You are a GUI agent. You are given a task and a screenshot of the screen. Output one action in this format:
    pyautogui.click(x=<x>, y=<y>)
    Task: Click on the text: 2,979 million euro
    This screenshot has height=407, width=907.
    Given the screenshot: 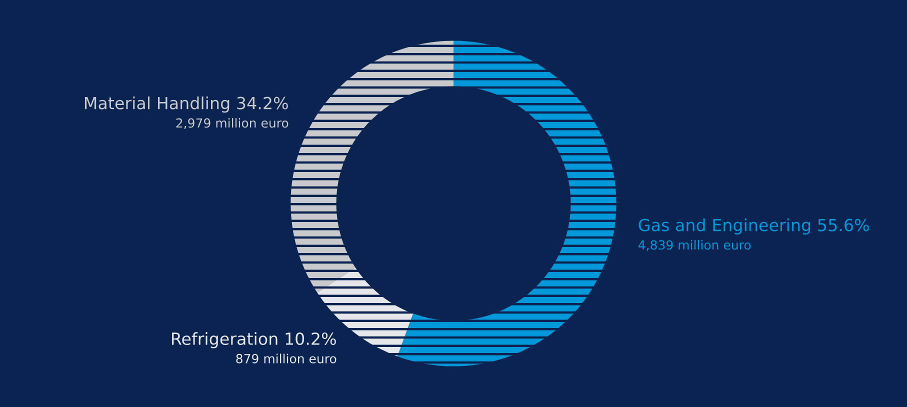 What is the action you would take?
    pyautogui.click(x=232, y=124)
    